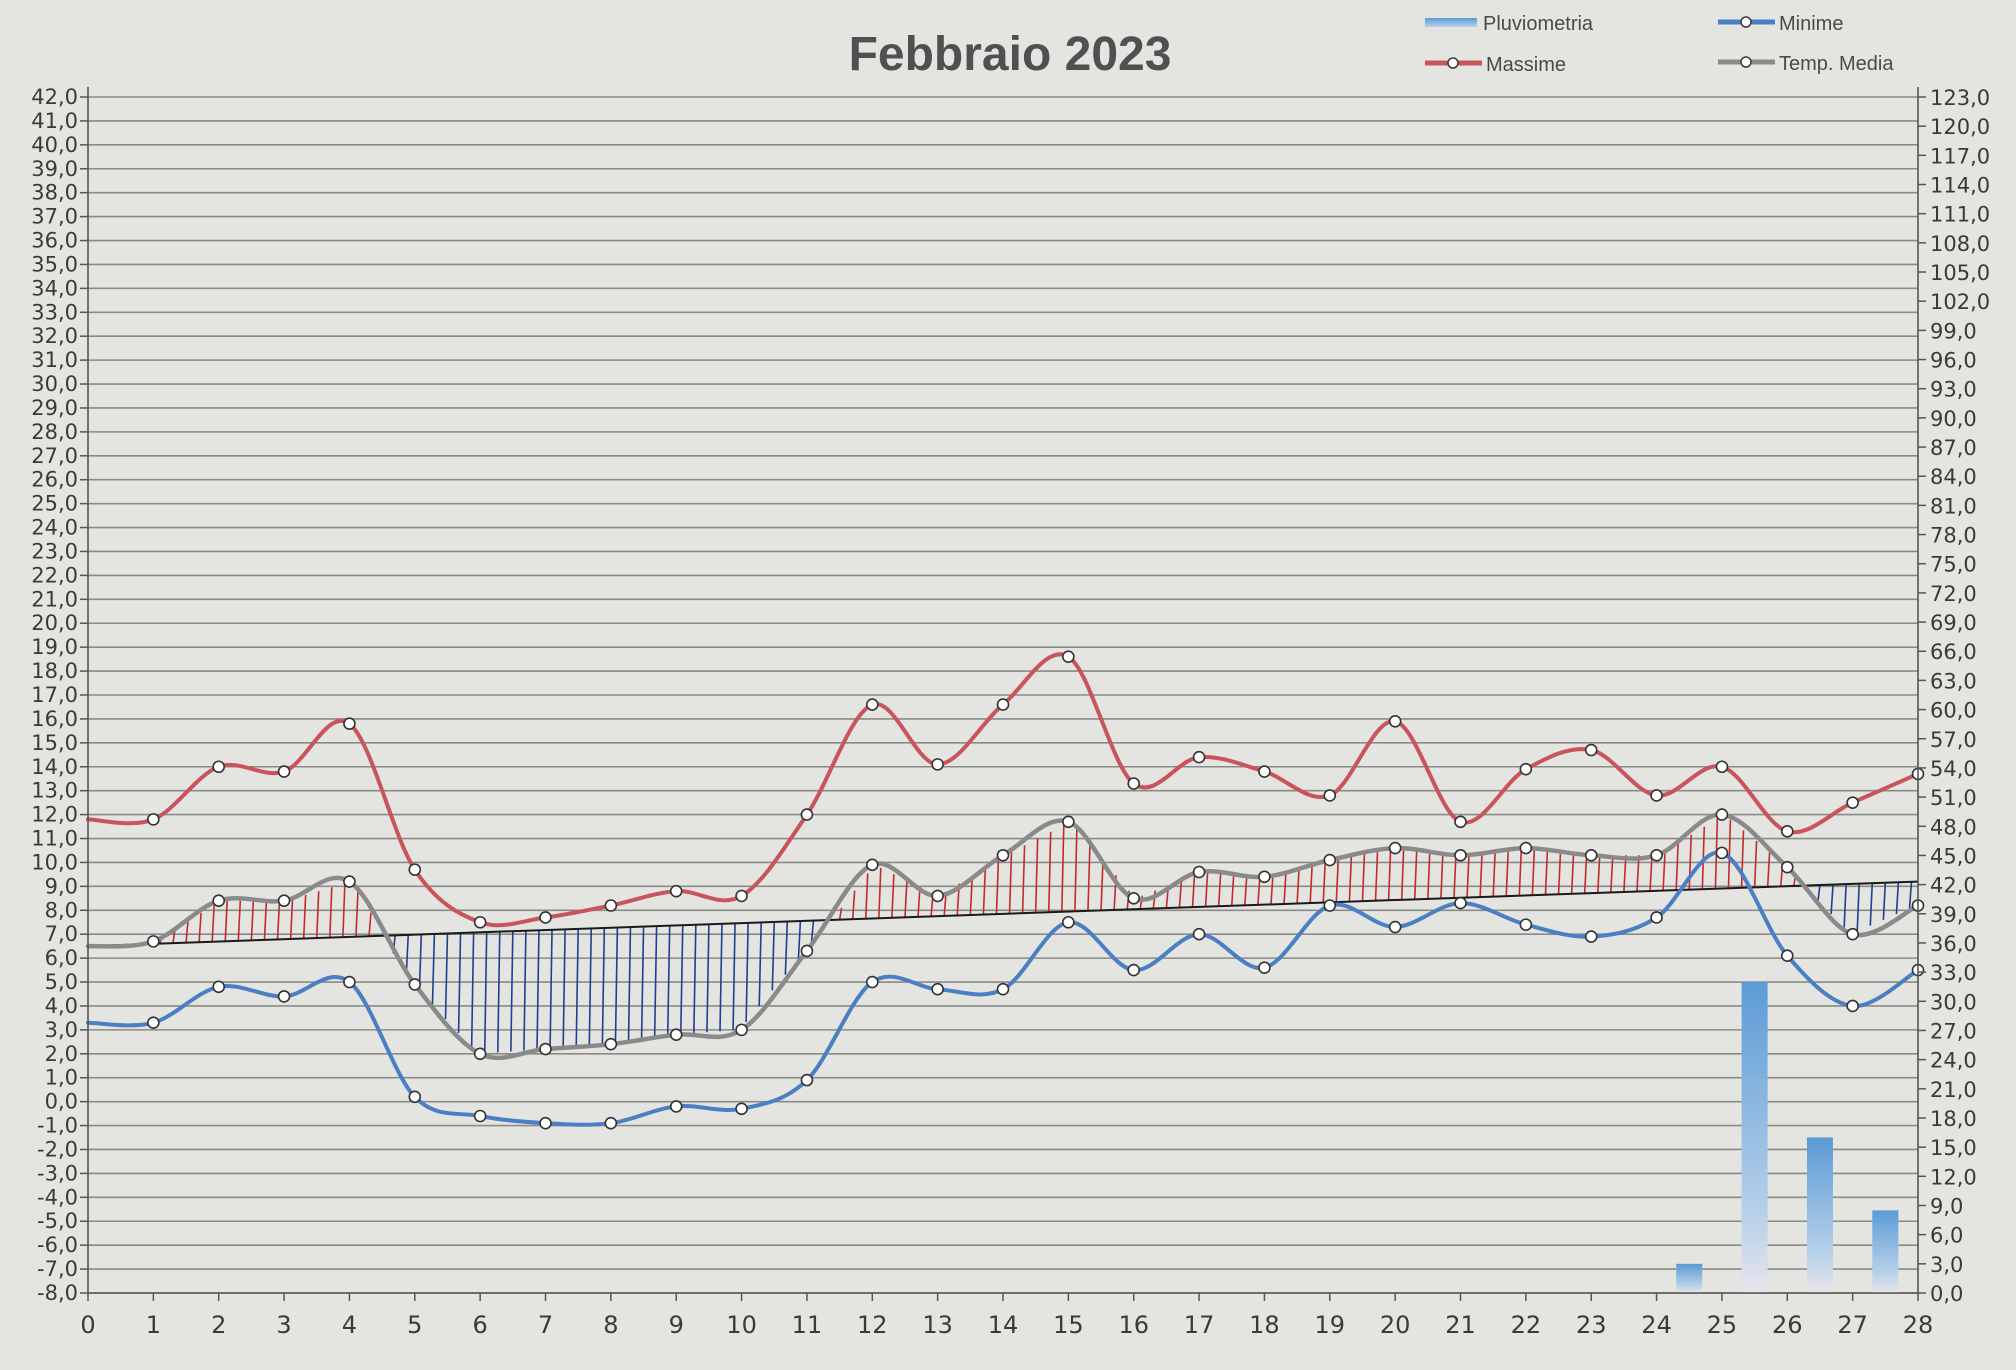 The width and height of the screenshot is (2016, 1370). What do you see at coordinates (1451, 22) in the screenshot?
I see `legend-swatch-pluviometria` at bounding box center [1451, 22].